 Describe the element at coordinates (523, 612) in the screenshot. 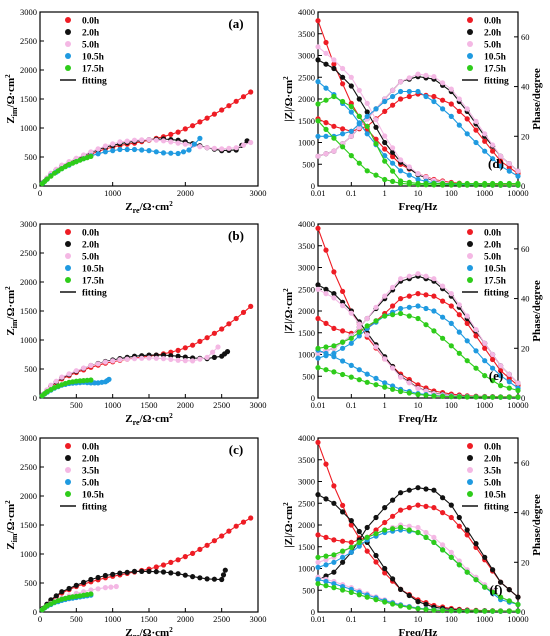

I see `y2-tick-label: 0` at that location.